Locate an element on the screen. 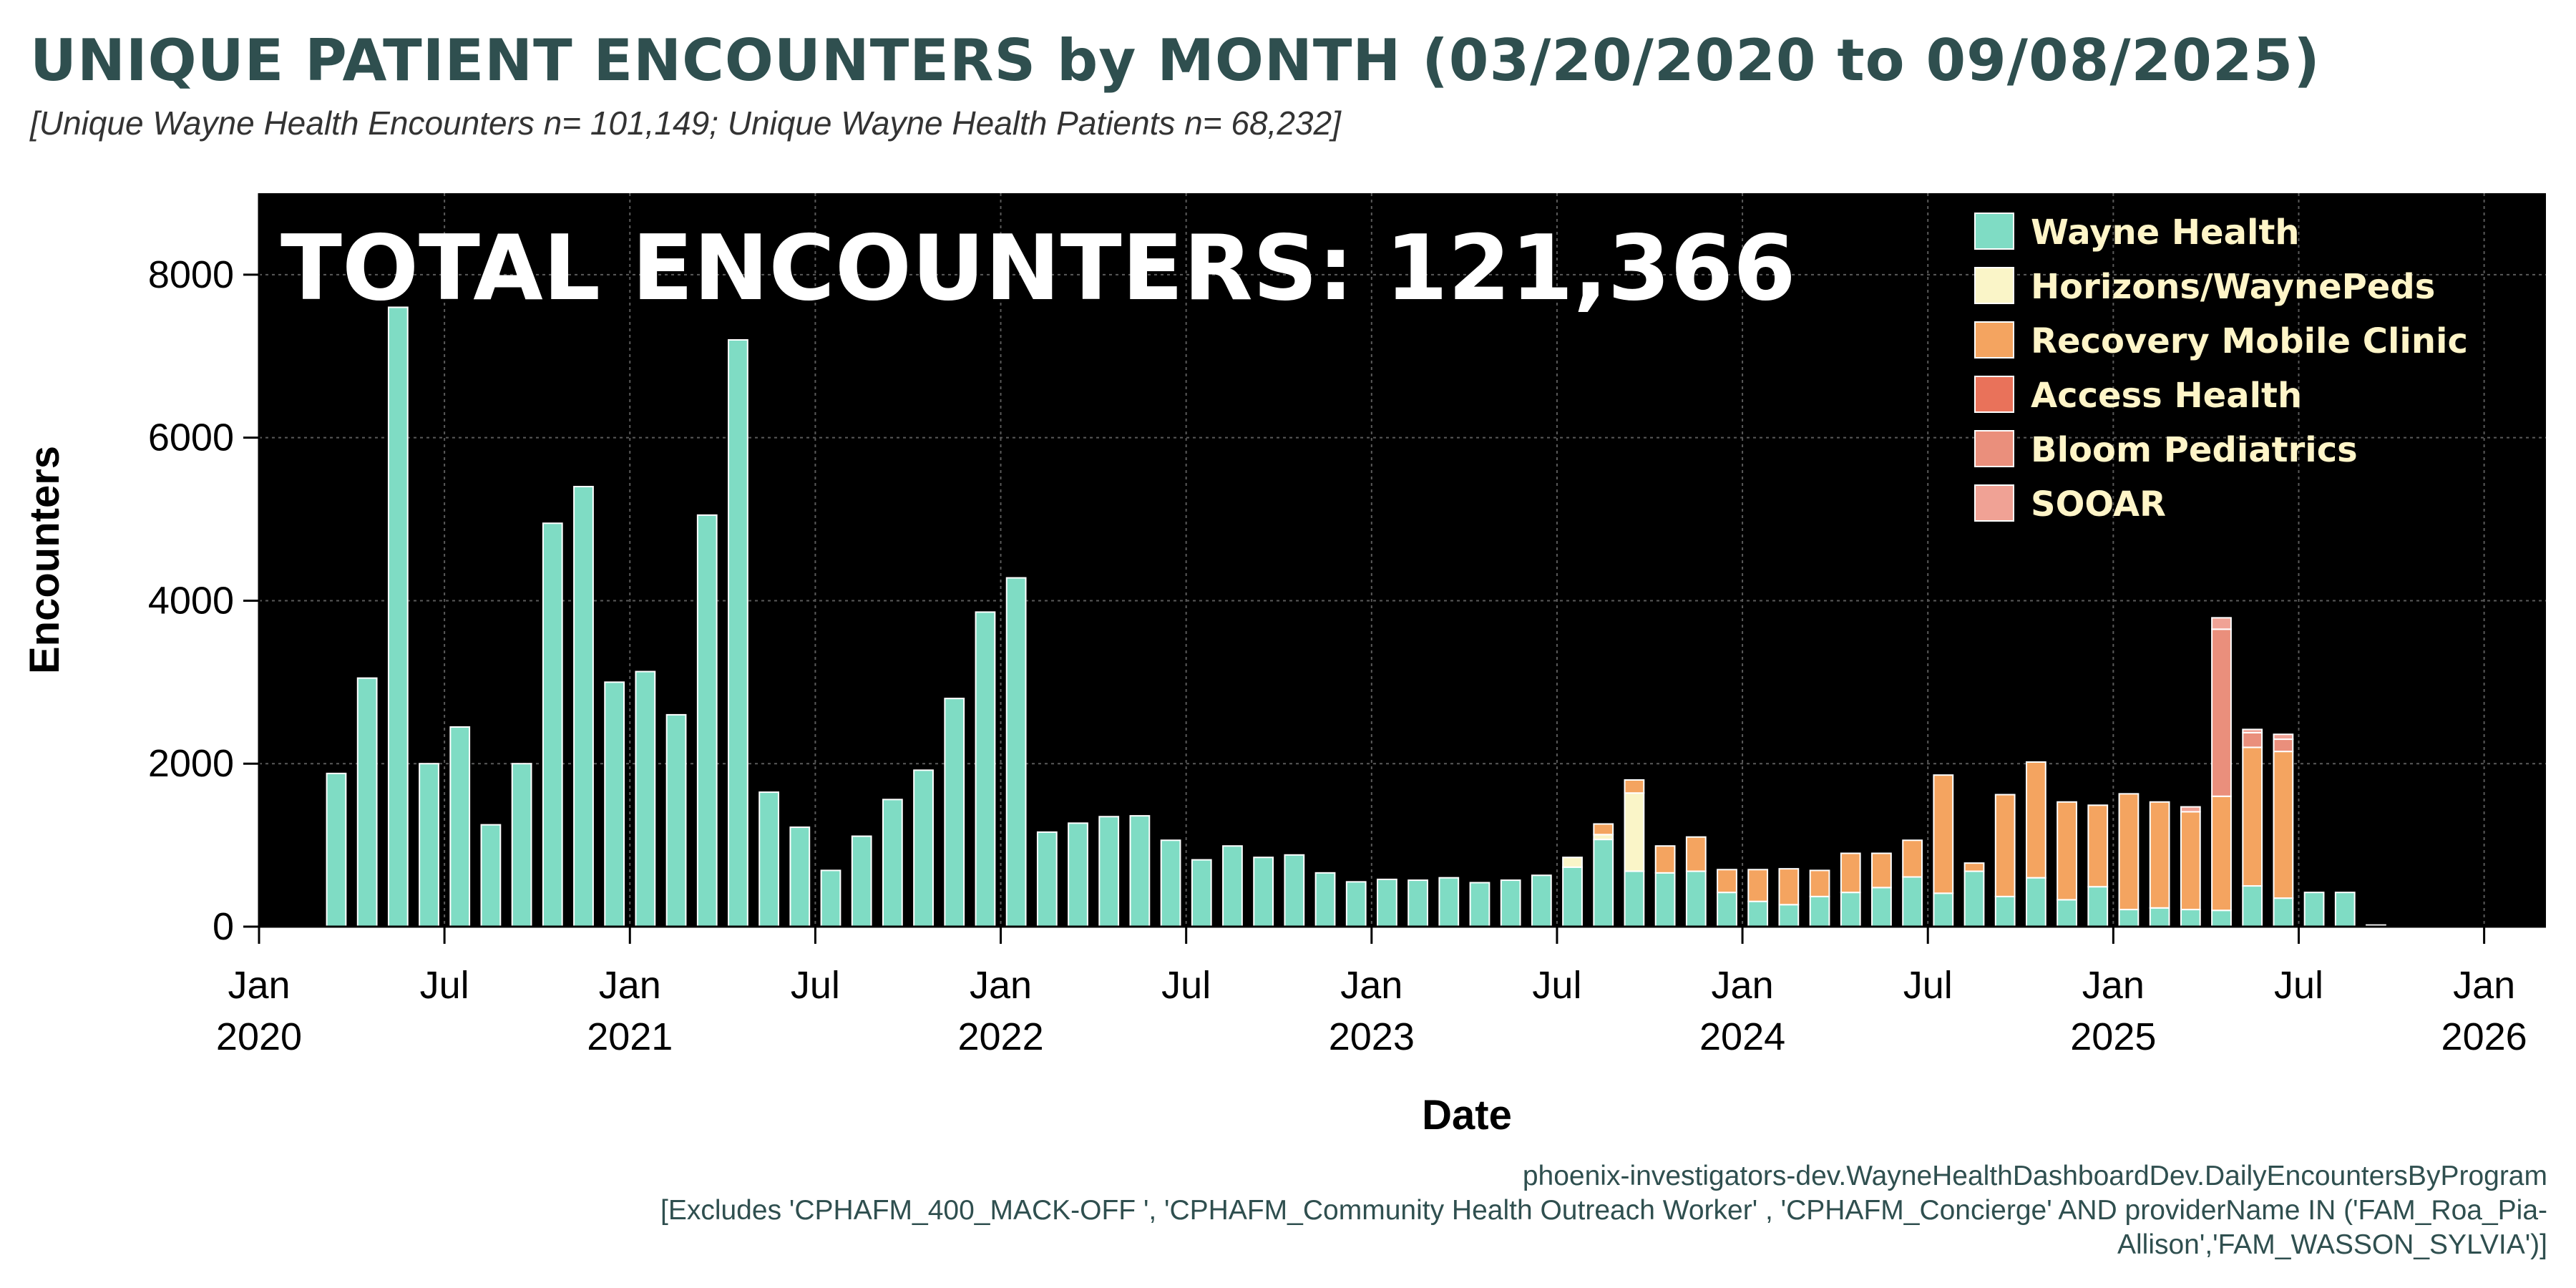 The height and width of the screenshot is (1288, 2576). legend-label: SOOAR is located at coordinates (2098, 504).